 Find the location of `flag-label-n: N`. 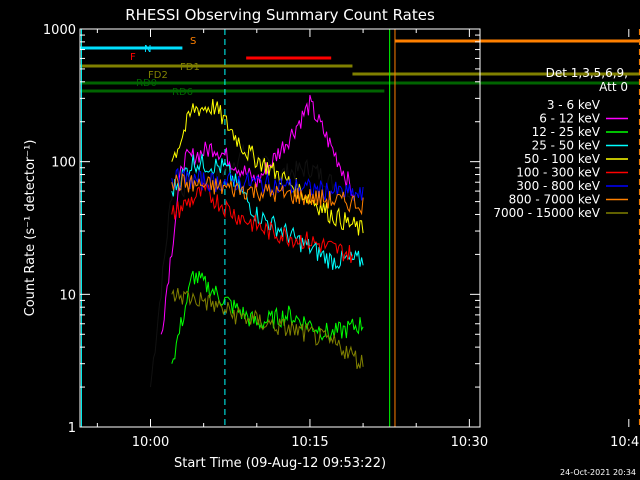

flag-label-n: N is located at coordinates (147, 49).